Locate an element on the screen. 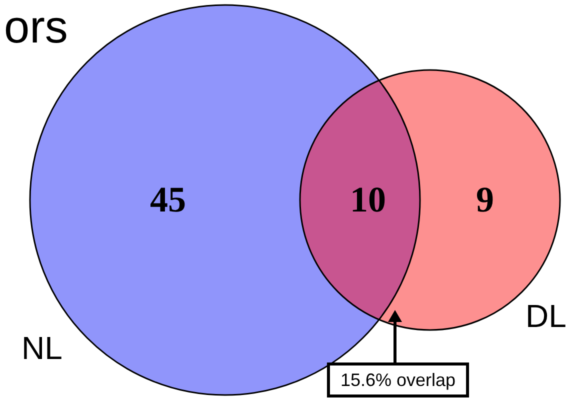 The height and width of the screenshot is (400, 576). text: ors is located at coordinates (36, 26).